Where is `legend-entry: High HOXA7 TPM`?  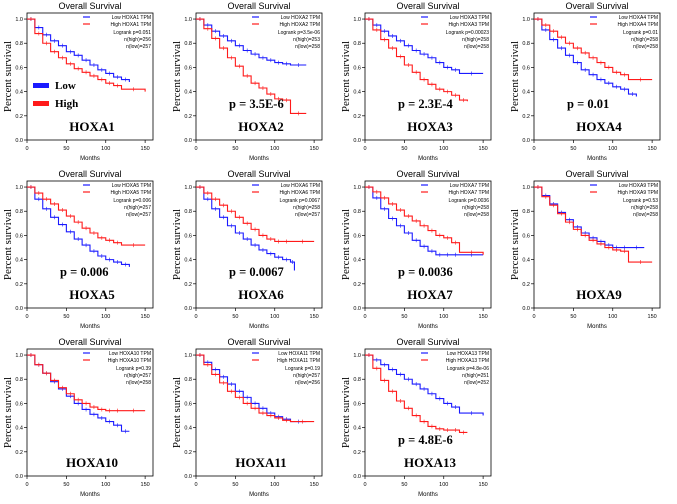
legend-entry: High HOXA7 TPM is located at coordinates (469, 193).